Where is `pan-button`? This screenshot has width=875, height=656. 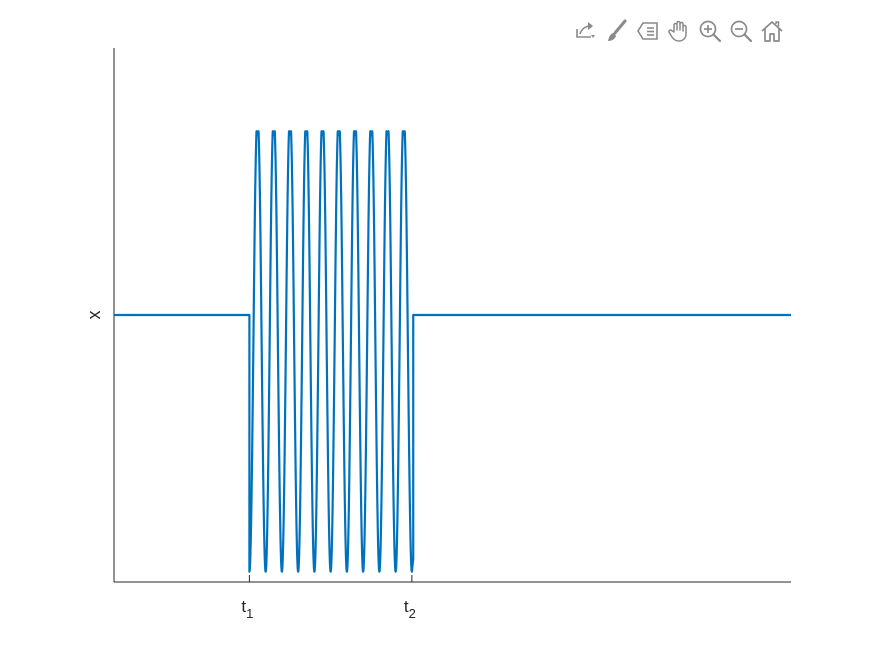
pan-button is located at coordinates (679, 31).